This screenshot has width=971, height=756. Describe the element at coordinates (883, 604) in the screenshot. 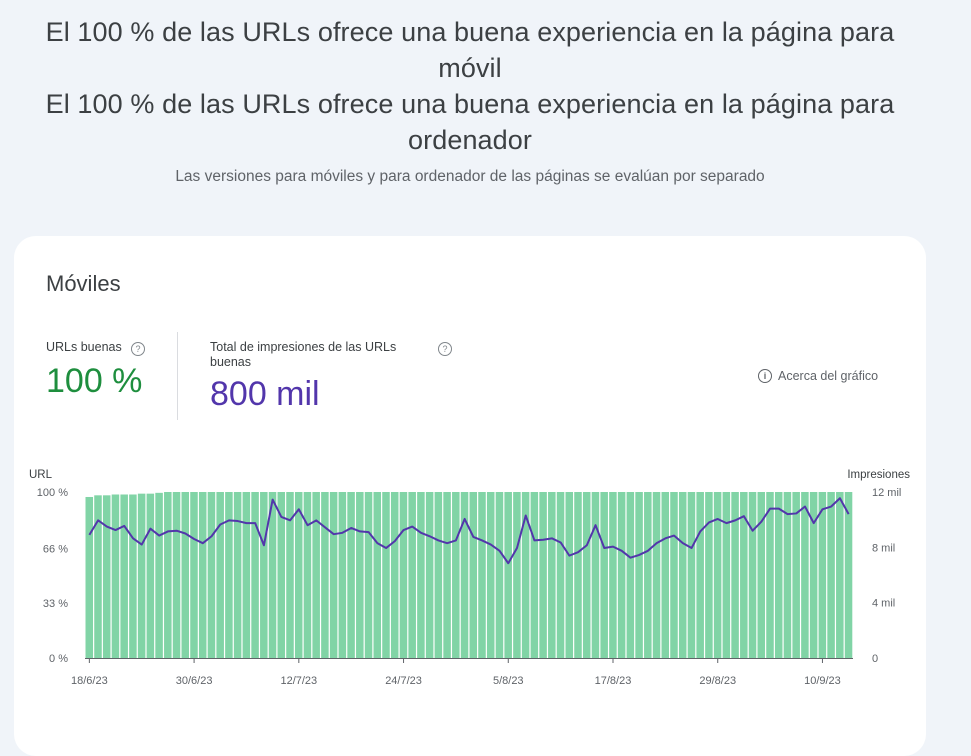

I see `right-tick-label: 4 mil` at that location.